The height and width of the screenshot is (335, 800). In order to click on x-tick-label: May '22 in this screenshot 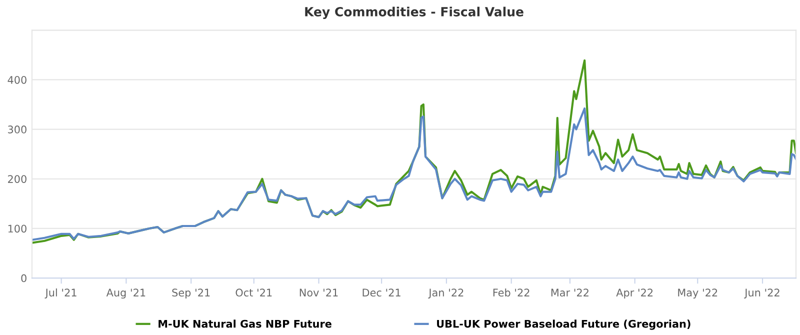, I will do `click(698, 293)`.